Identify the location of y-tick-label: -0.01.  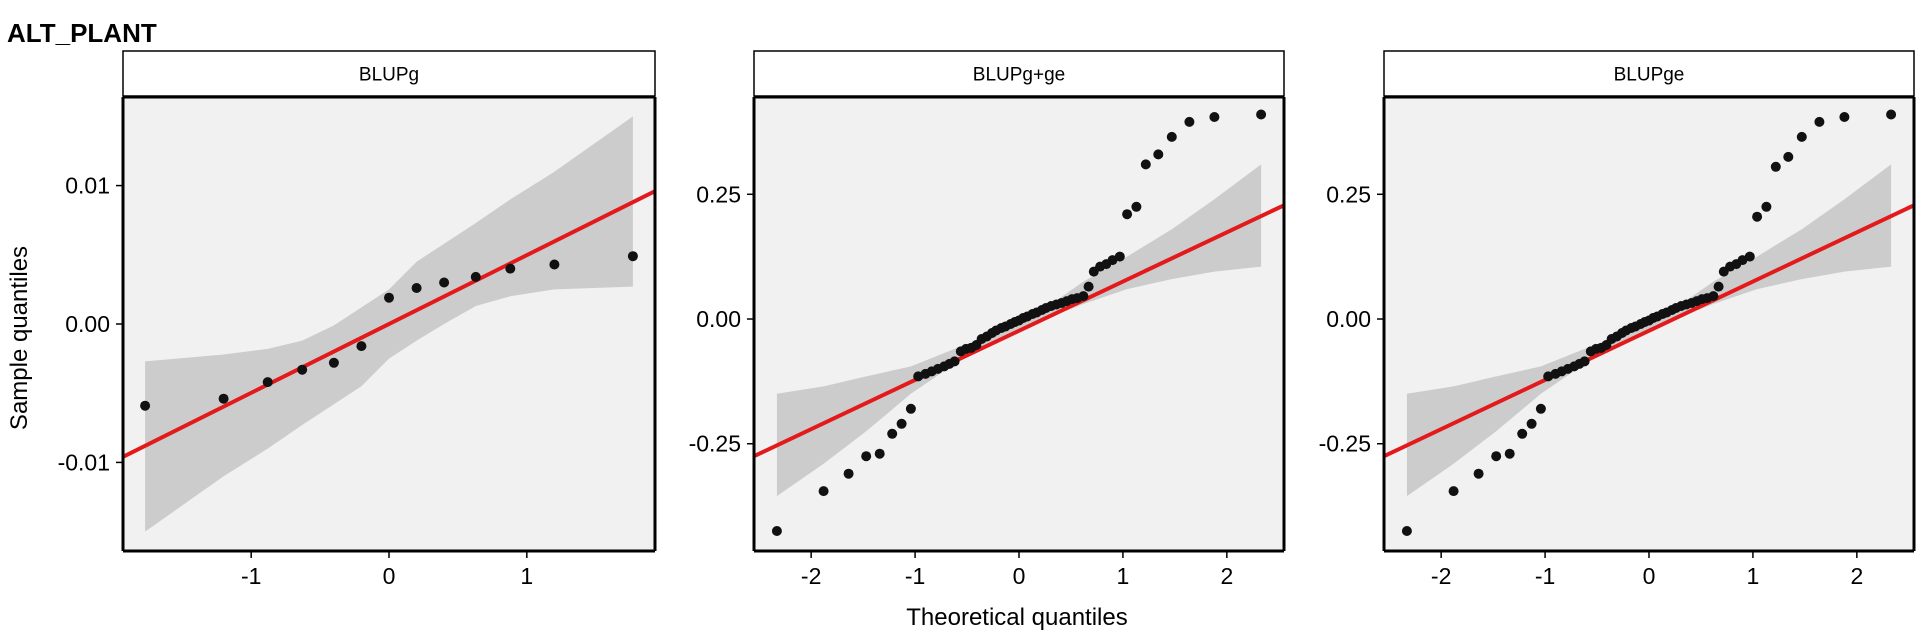
(84, 462).